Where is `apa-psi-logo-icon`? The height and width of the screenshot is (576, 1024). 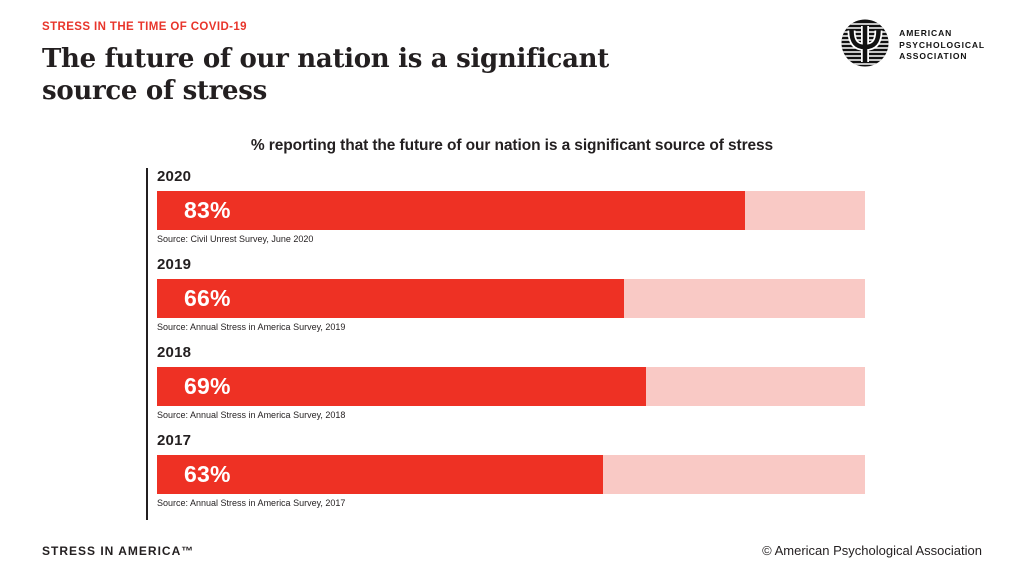
apa-psi-logo-icon is located at coordinates (865, 45).